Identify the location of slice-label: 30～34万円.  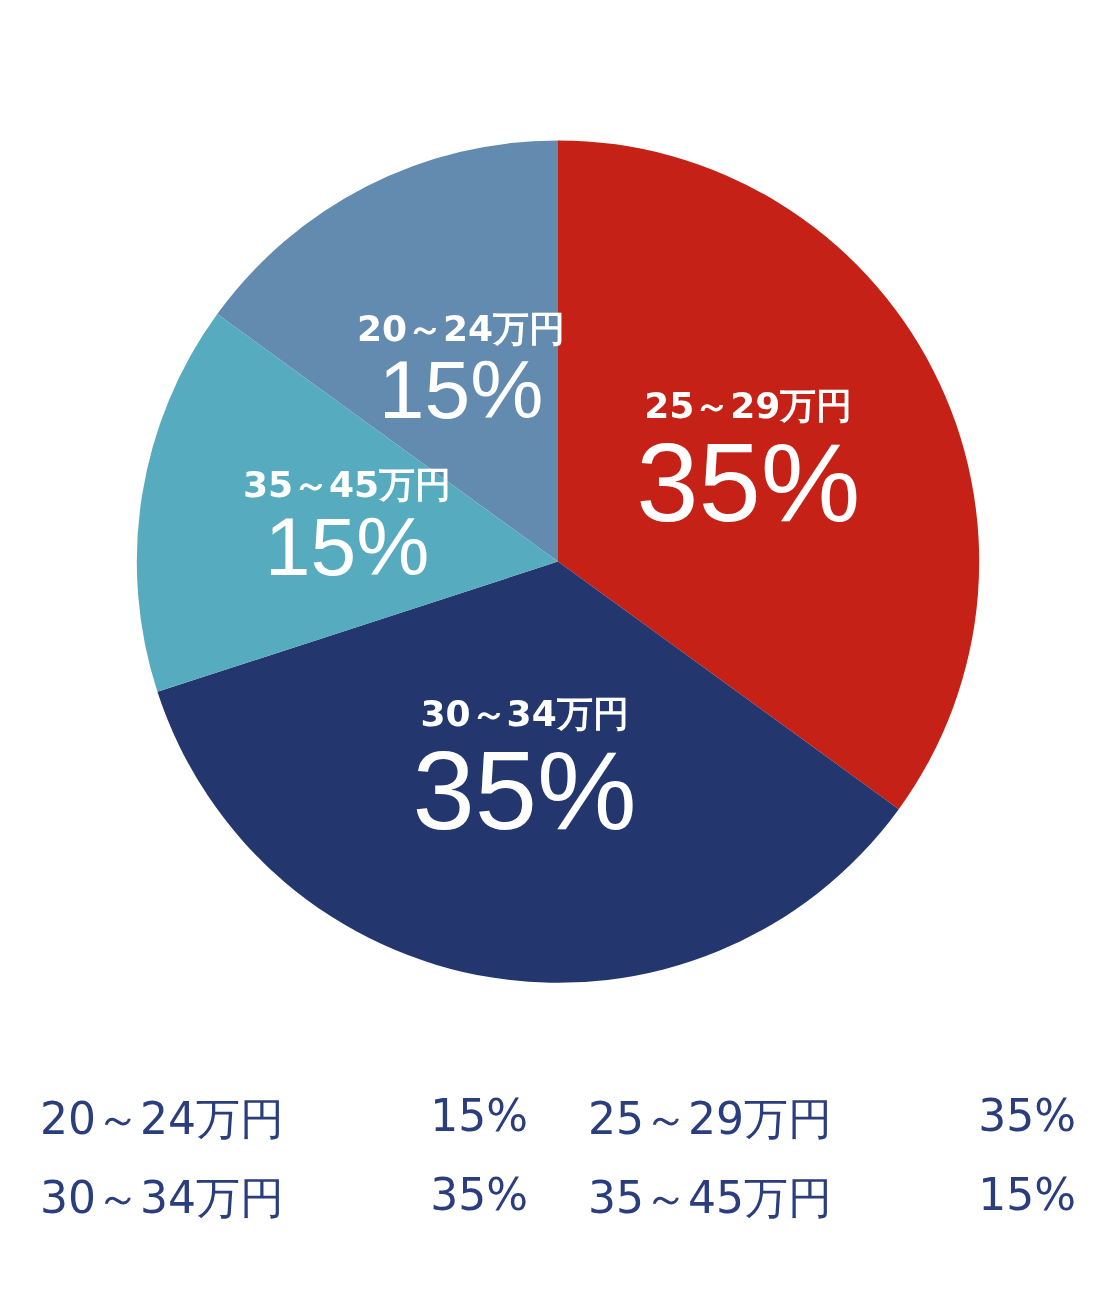
(162, 1198).